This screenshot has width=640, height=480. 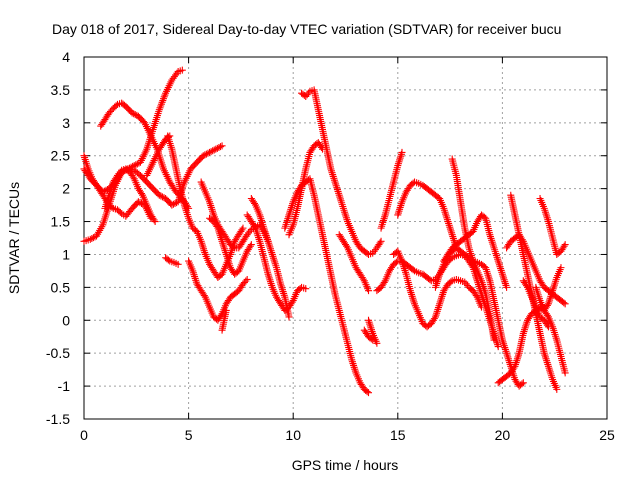 I want to click on x-tick-label: 20, so click(x=503, y=435).